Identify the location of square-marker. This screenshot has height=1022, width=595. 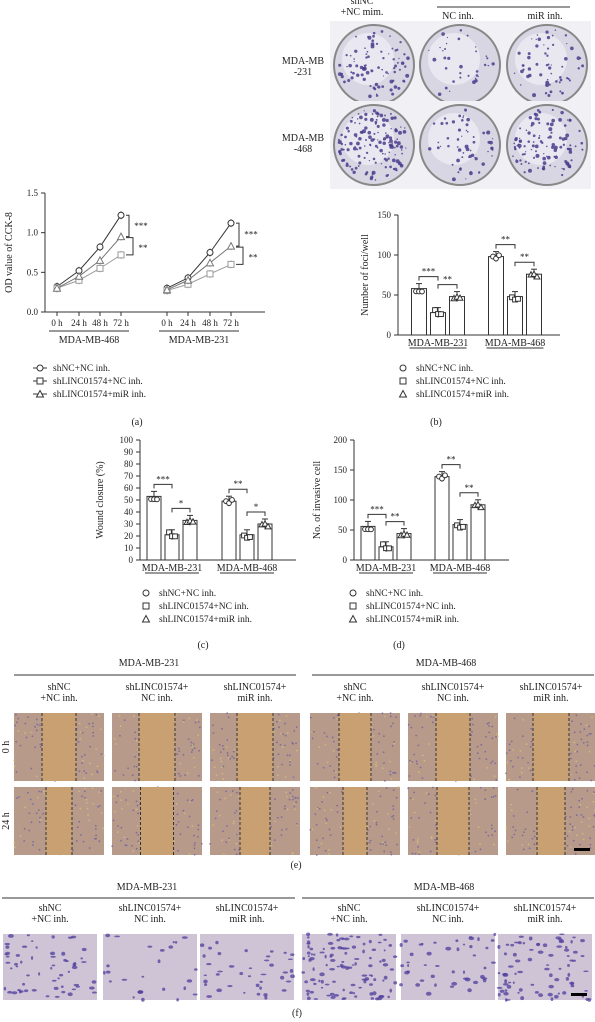
(441, 314).